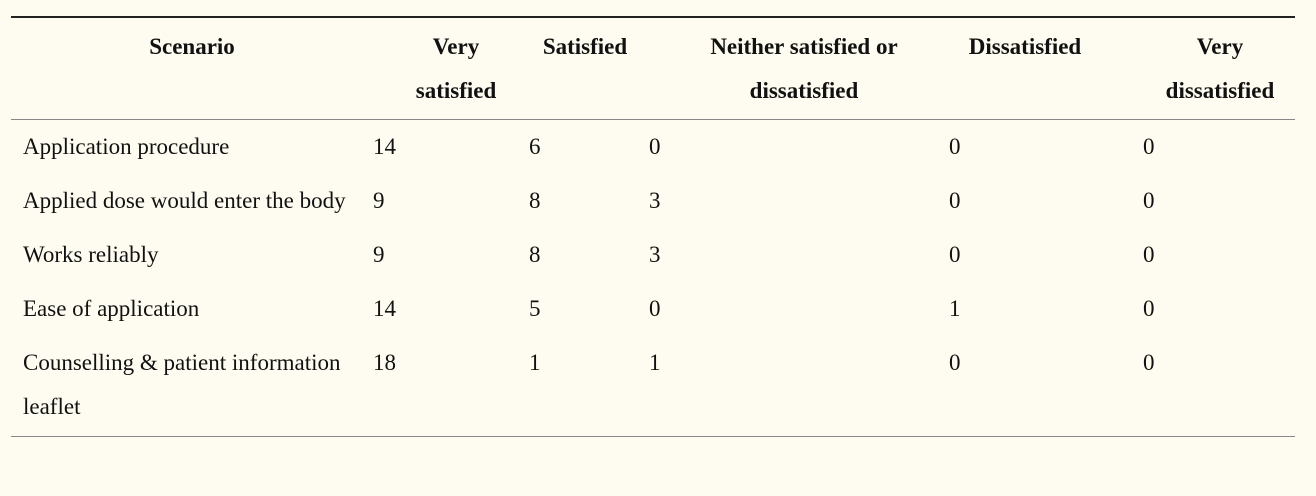 Image resolution: width=1316 pixels, height=496 pixels. Describe the element at coordinates (535, 362) in the screenshot. I see `cell-satisfied: 1` at that location.